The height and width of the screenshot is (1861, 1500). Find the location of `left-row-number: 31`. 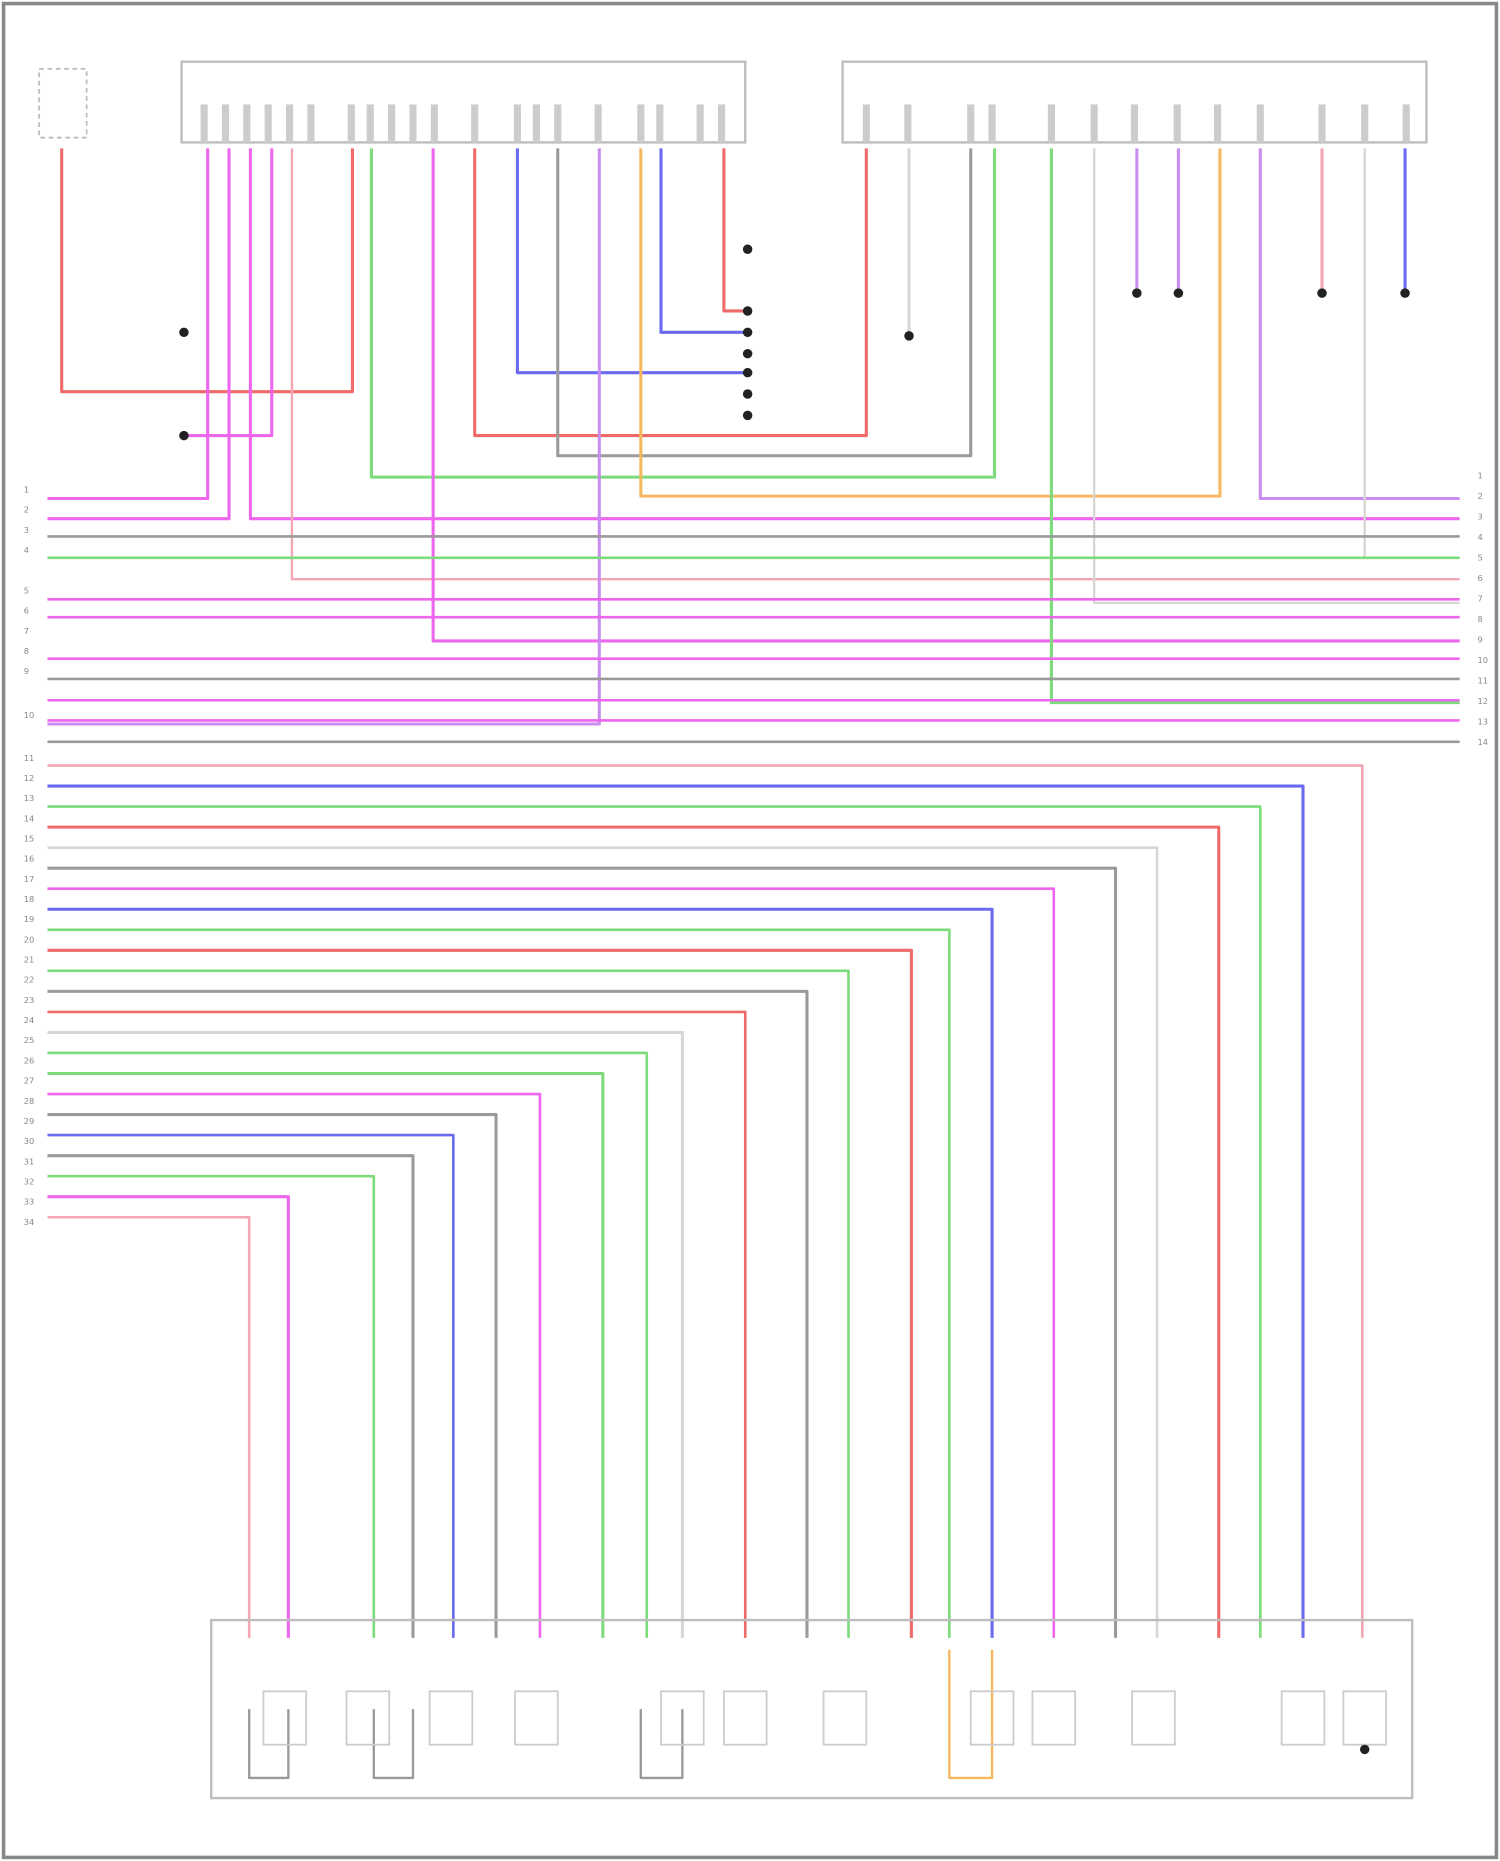

left-row-number: 31 is located at coordinates (29, 1161).